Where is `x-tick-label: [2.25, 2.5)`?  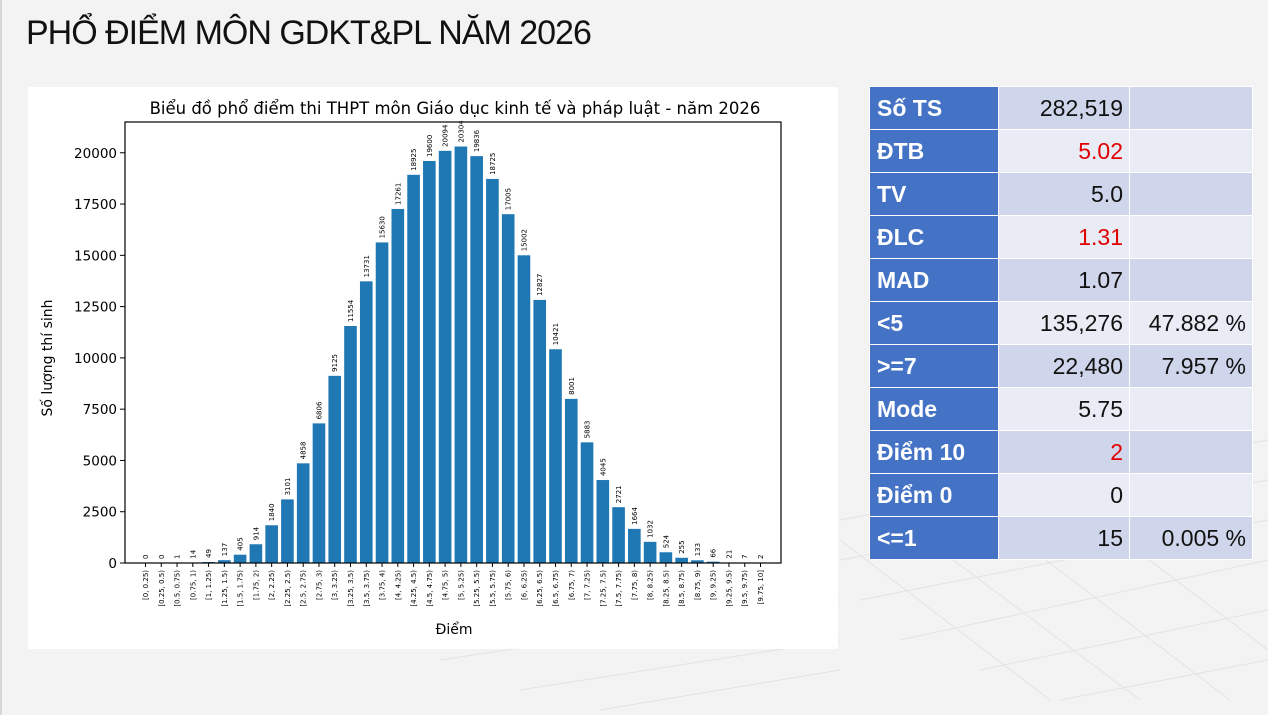
x-tick-label: [2.25, 2.5) is located at coordinates (288, 588).